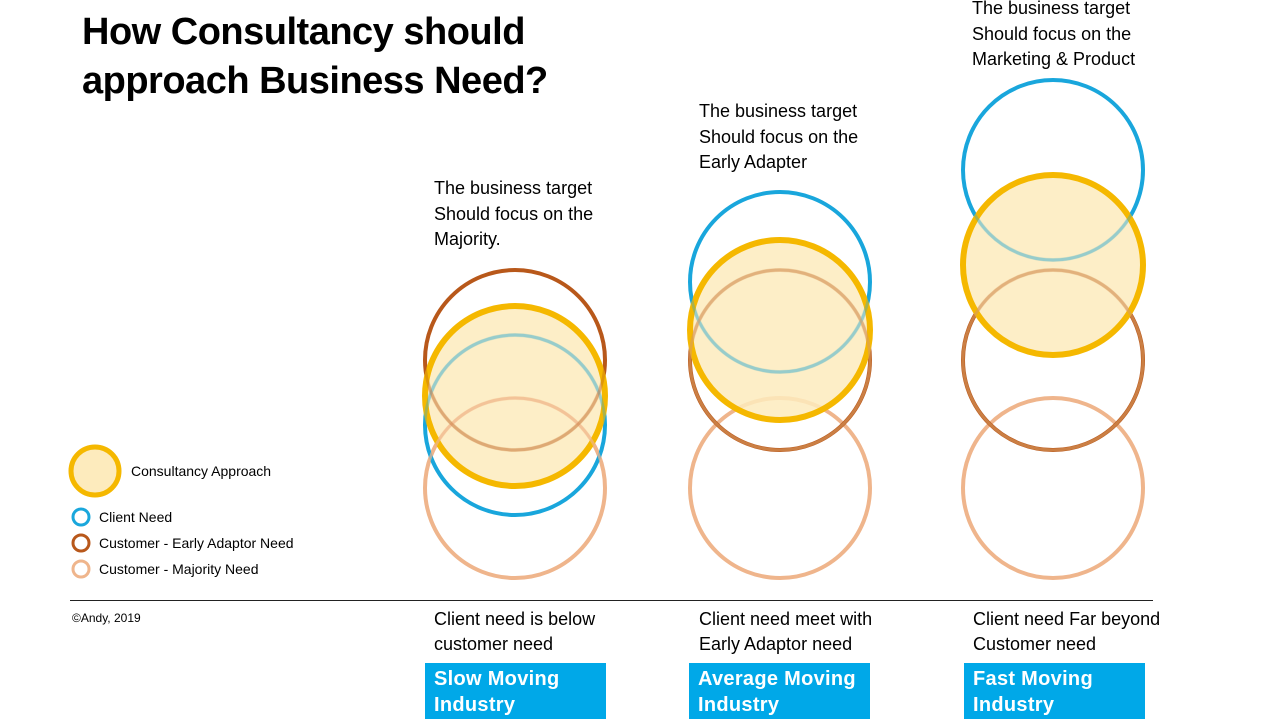 Image resolution: width=1280 pixels, height=720 pixels. Describe the element at coordinates (779, 691) in the screenshot. I see `badge-average-moving-industry: Average Moving Industry` at that location.